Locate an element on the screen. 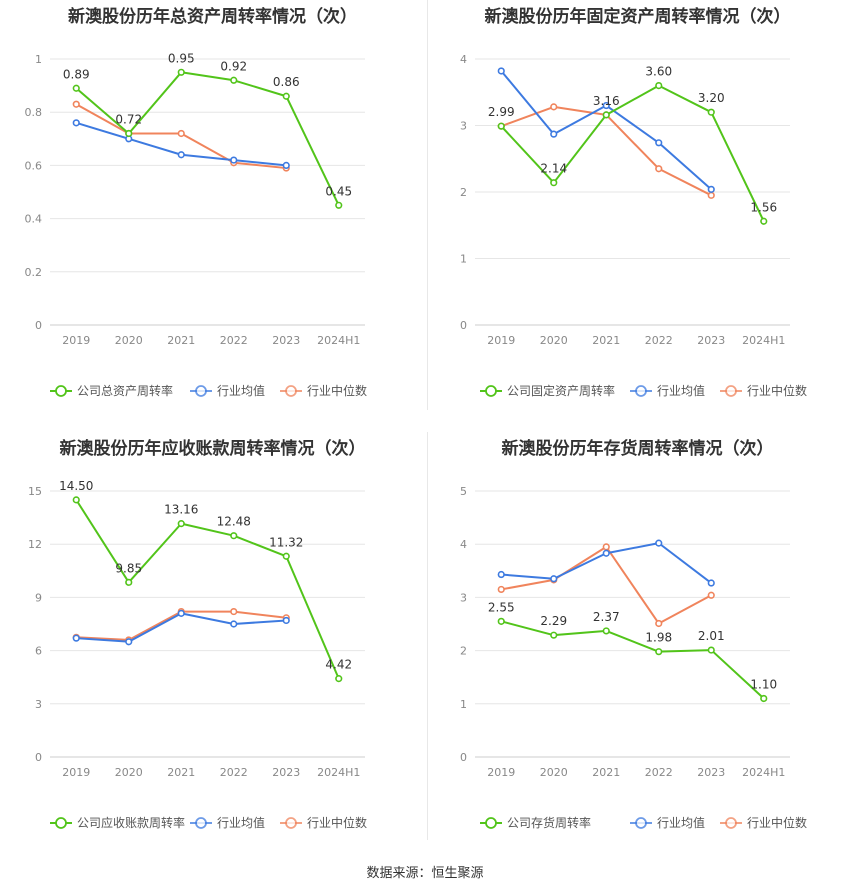 The width and height of the screenshot is (850, 891). y-tick-label: 6 is located at coordinates (38, 651).